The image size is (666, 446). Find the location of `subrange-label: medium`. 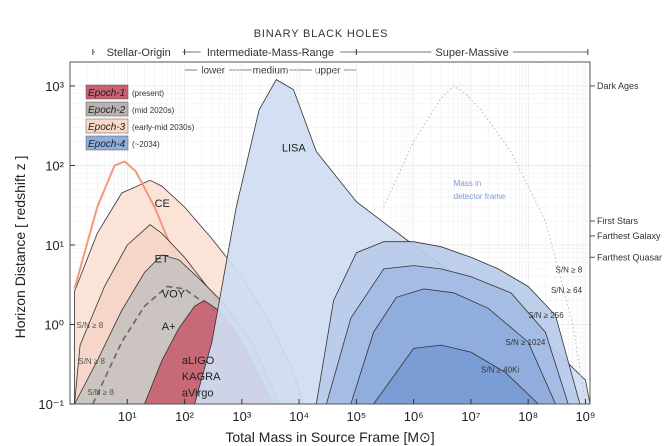

subrange-label: medium is located at coordinates (271, 71).